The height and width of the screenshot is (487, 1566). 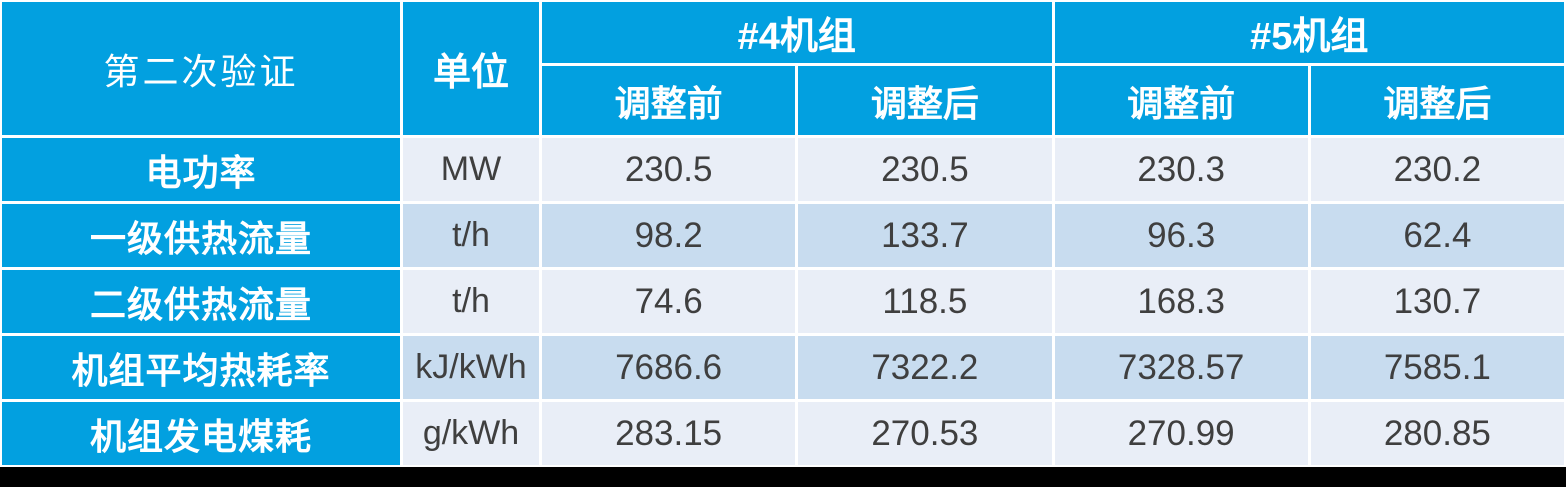 I want to click on subheader-unit4-before: 调整前, so click(x=669, y=100).